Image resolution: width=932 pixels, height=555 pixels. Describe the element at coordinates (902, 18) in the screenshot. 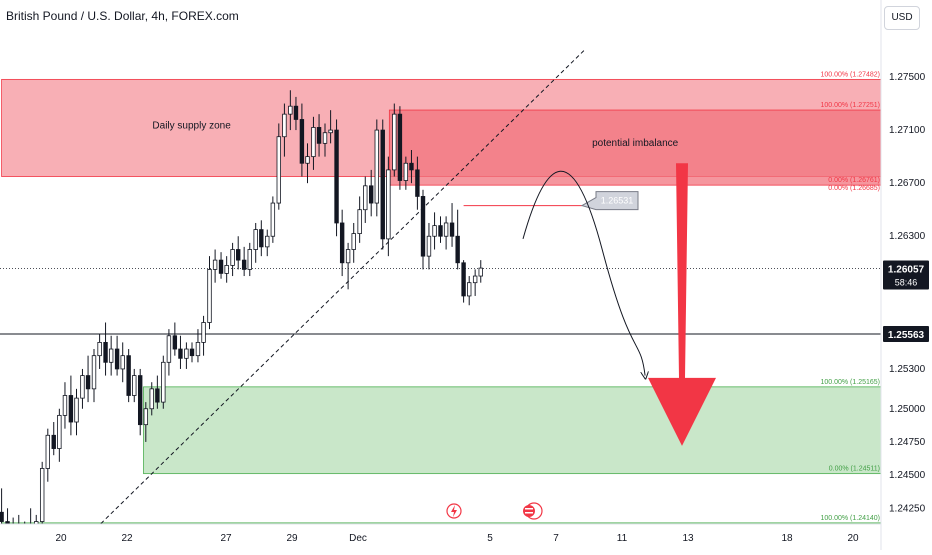

I see `currency-button: USD` at that location.